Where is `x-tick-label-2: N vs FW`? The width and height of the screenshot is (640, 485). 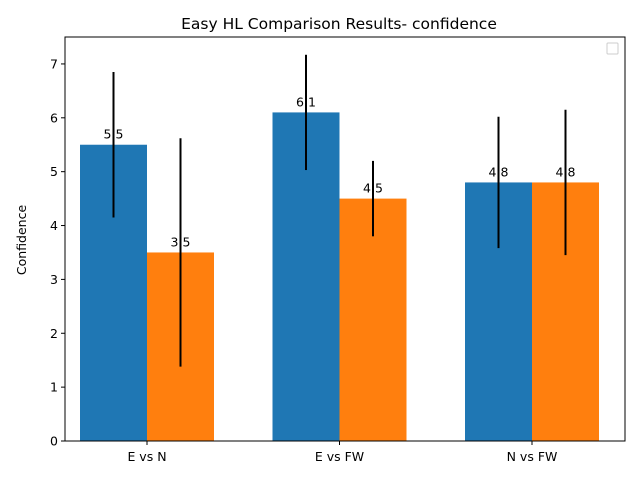
x-tick-label-2: N vs FW is located at coordinates (532, 456).